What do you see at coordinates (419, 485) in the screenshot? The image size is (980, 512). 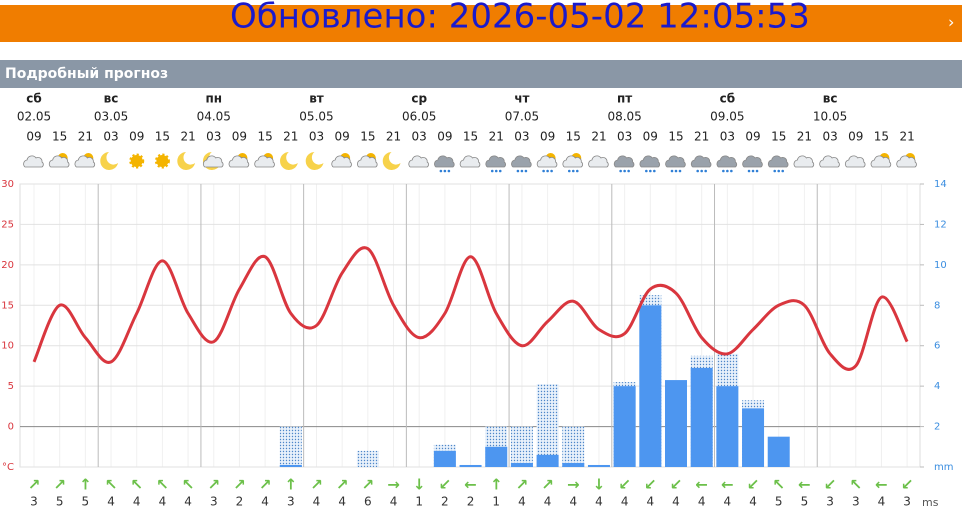 I see `wind-arrow: ↓` at bounding box center [419, 485].